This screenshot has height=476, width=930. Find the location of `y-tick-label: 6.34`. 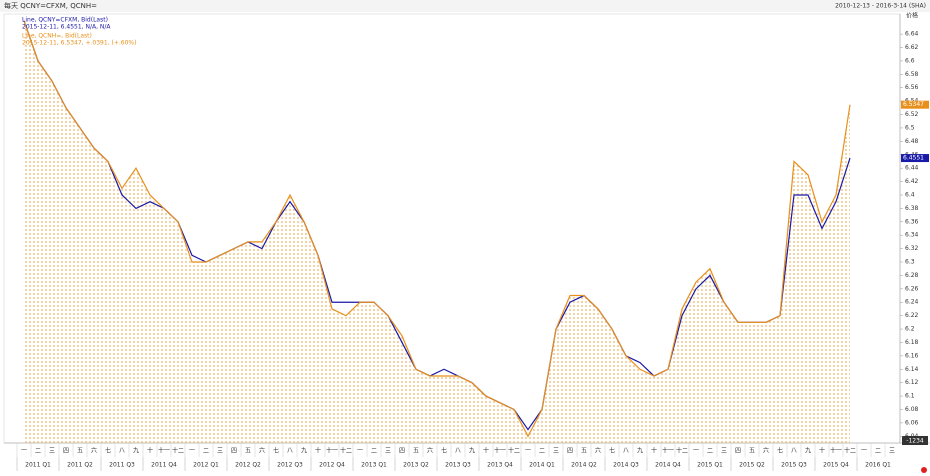

y-tick-label: 6.34 is located at coordinates (912, 235).